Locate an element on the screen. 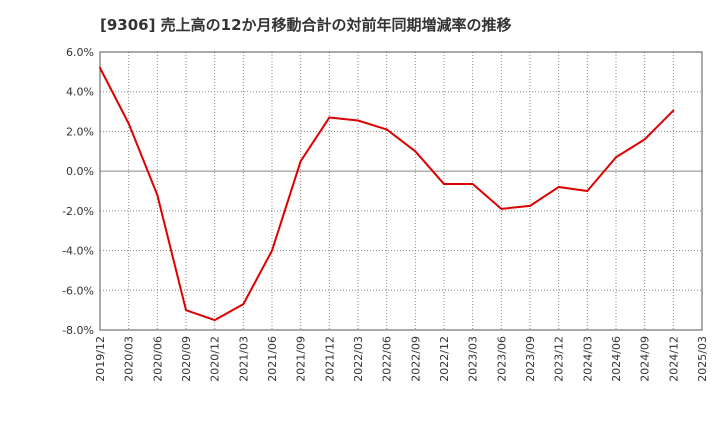 This screenshot has width=720, height=440. chart-title: [9306] 売上高の12か月移動合計の対前年同期増減率の推移 is located at coordinates (306, 25).